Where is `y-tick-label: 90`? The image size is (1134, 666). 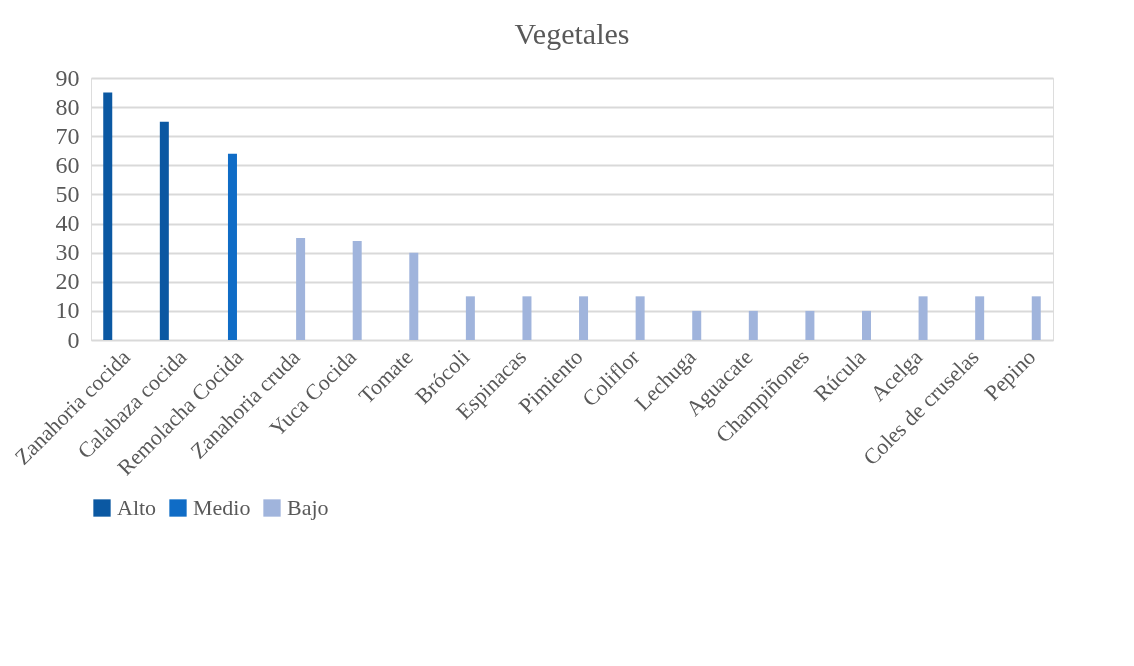
y-tick-label: 90 is located at coordinates (67, 77).